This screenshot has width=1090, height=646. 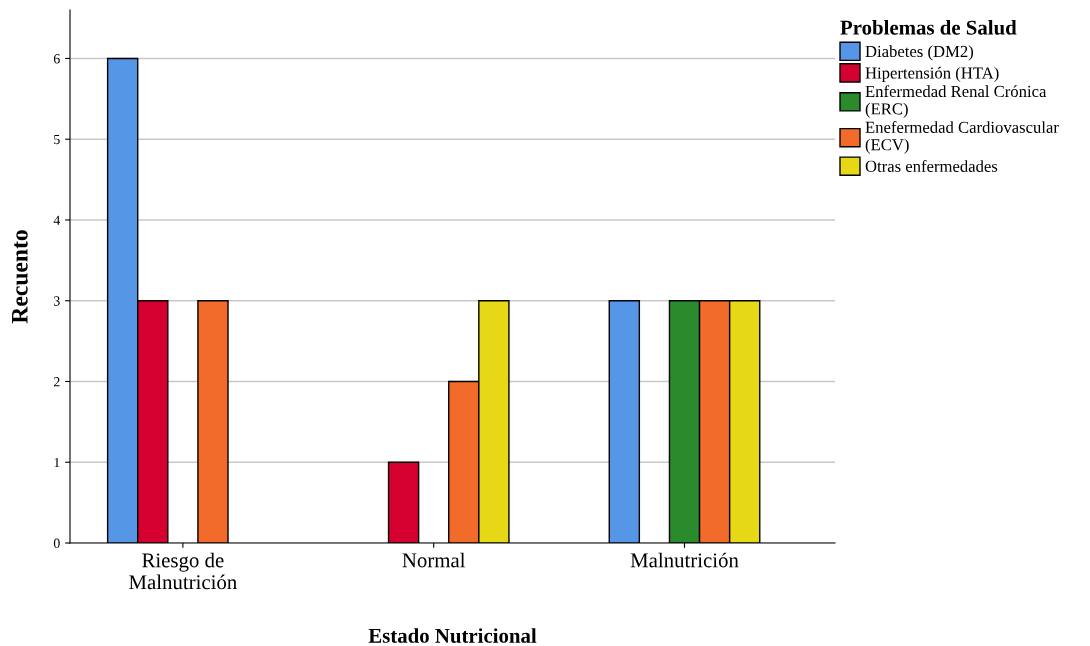 What do you see at coordinates (56, 543) in the screenshot?
I see `y-tick-label: 0` at bounding box center [56, 543].